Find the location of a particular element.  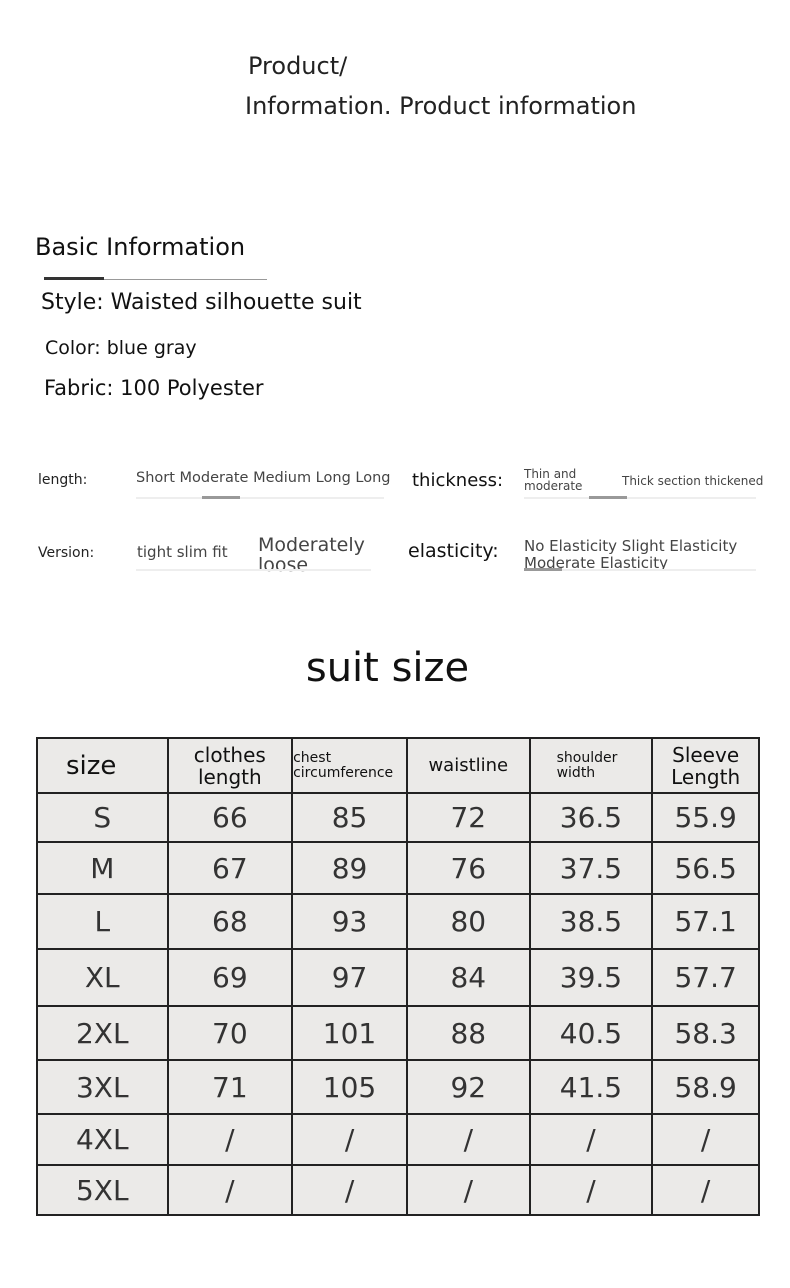

table-cell: 55.9 is located at coordinates (705, 817).